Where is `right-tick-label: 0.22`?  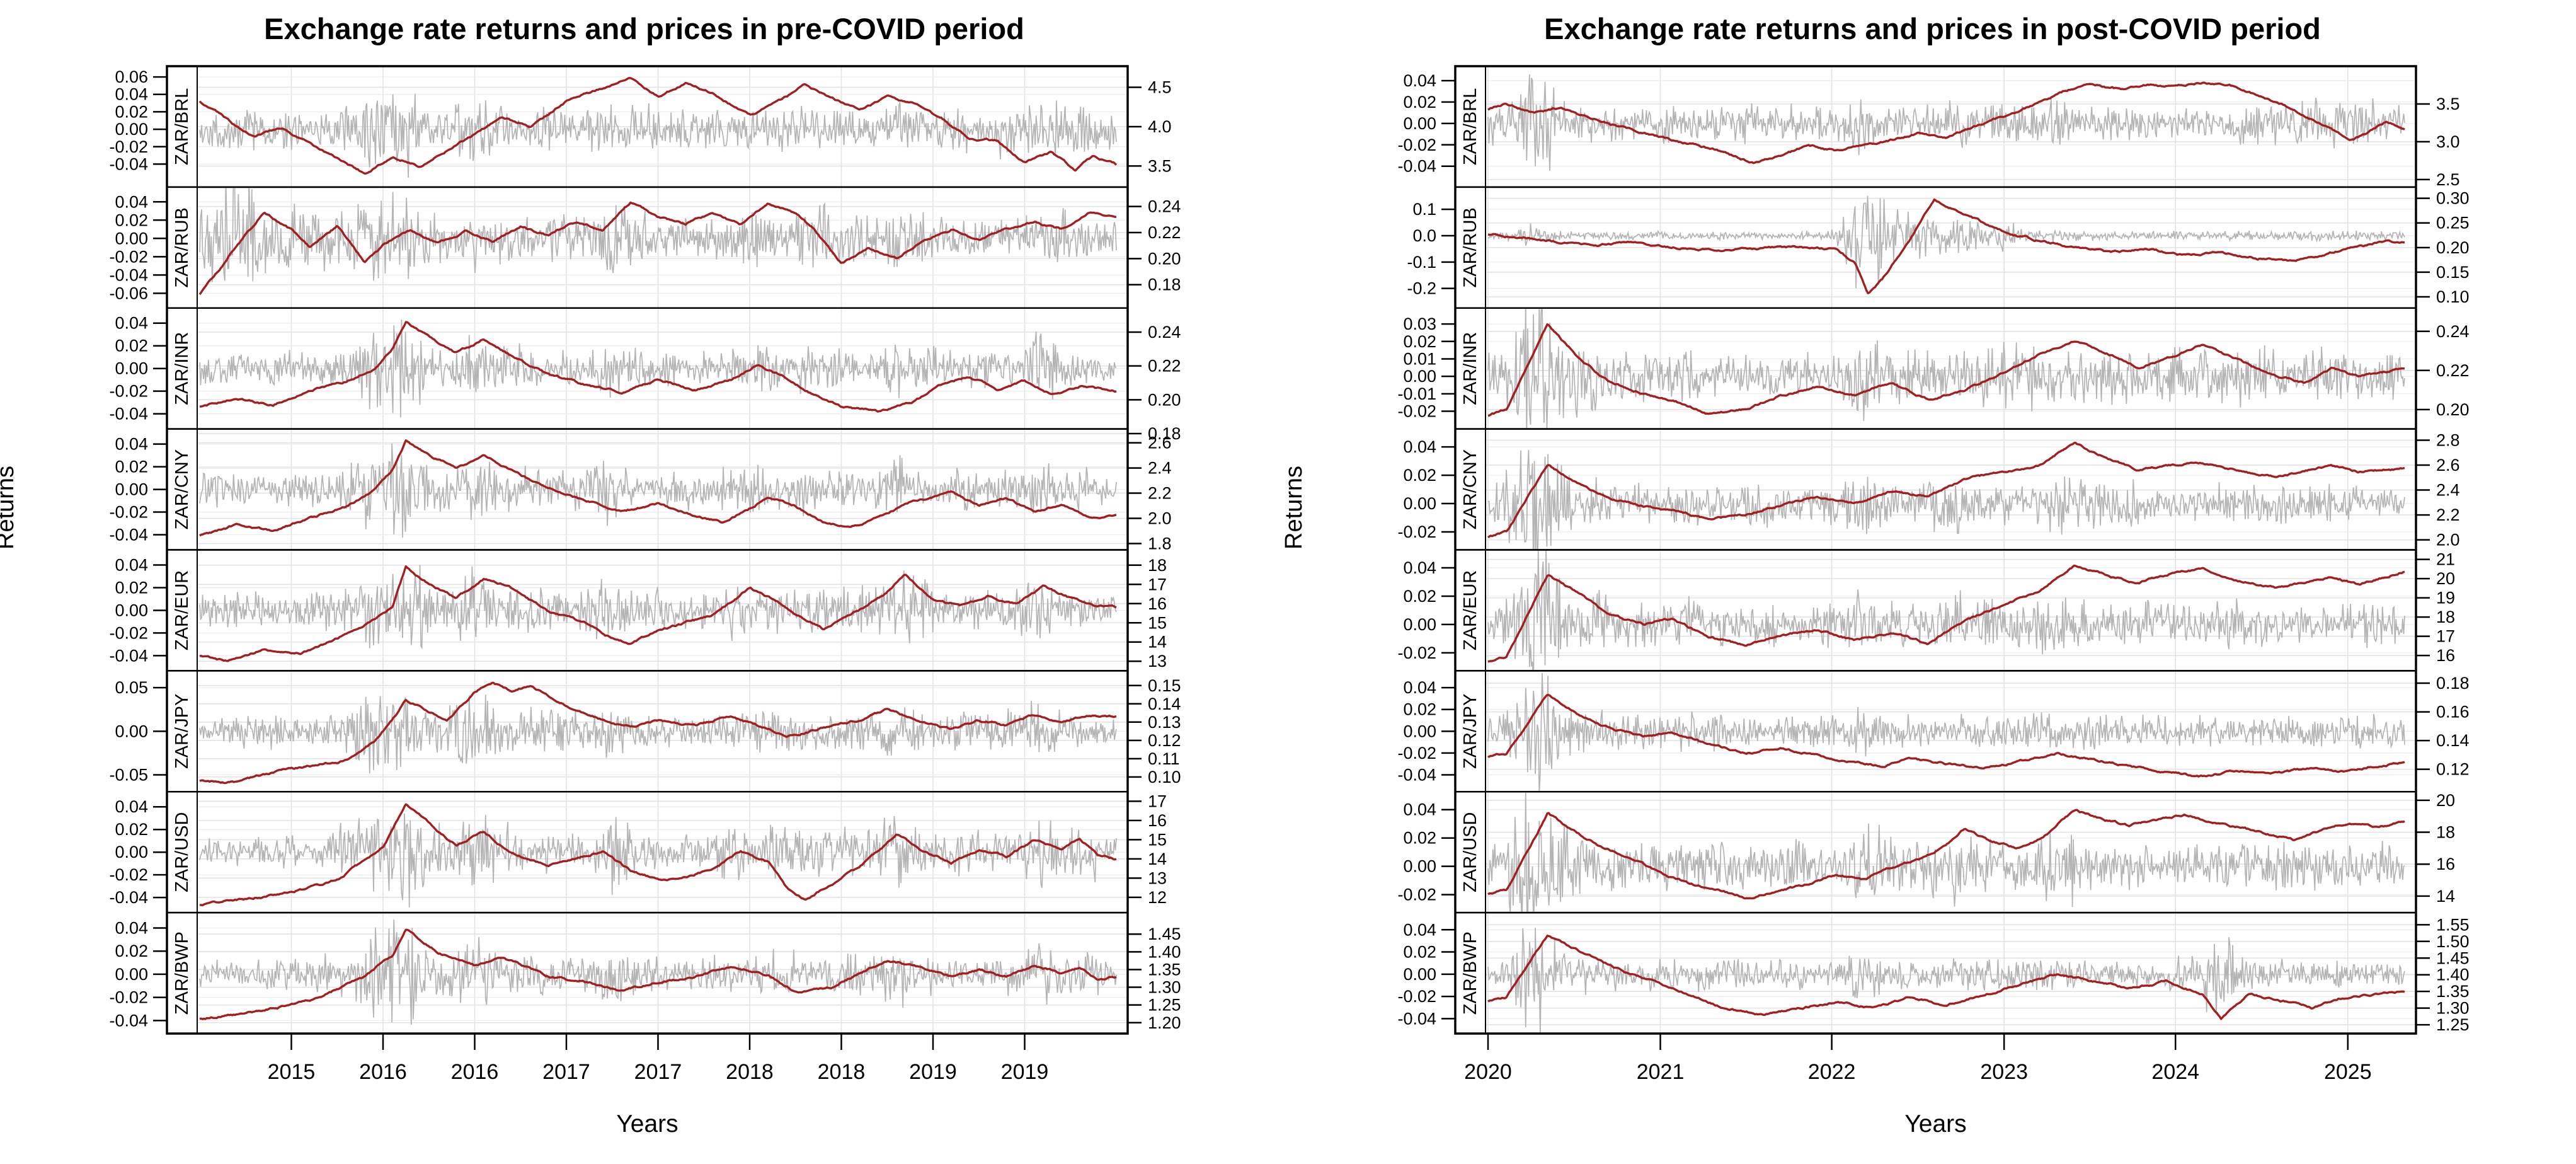
right-tick-label: 0.22 is located at coordinates (2453, 370).